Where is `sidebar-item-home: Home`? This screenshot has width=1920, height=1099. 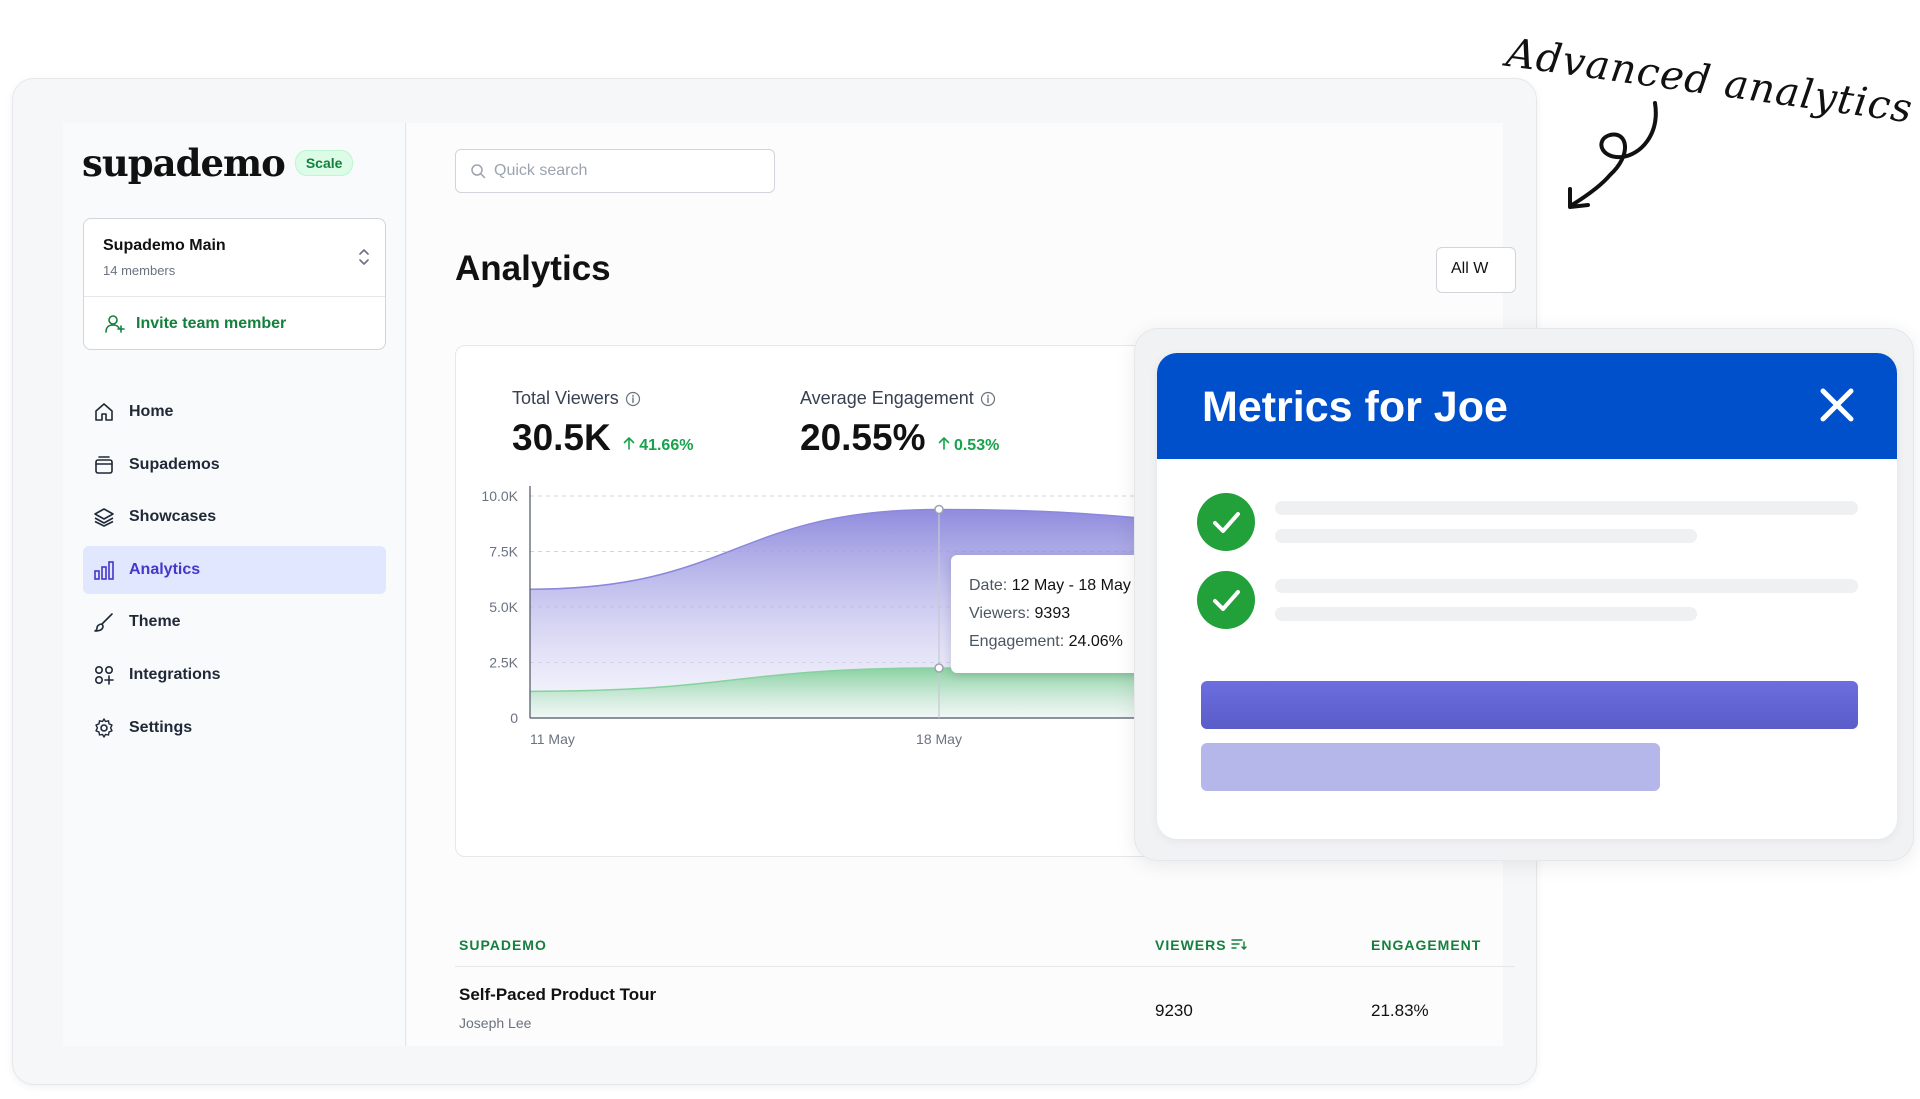 sidebar-item-home: Home is located at coordinates (234, 412).